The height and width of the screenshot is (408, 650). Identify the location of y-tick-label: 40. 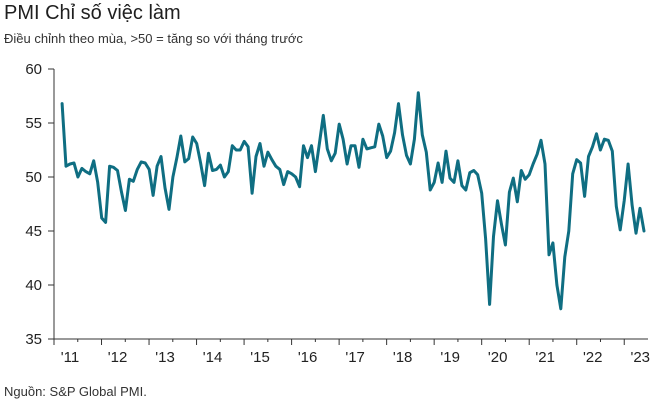
(33, 285).